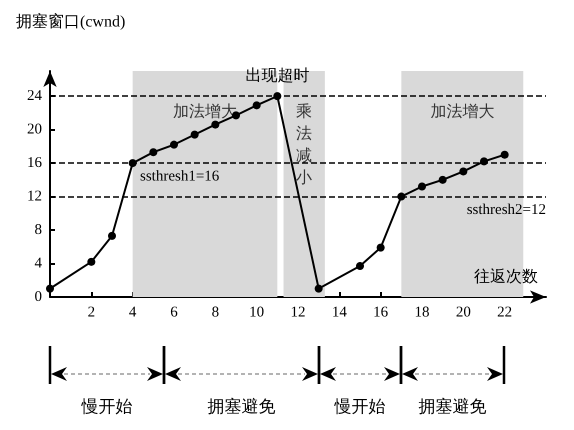 This screenshot has height=430, width=574. I want to click on x-tick-label: 18, so click(422, 312).